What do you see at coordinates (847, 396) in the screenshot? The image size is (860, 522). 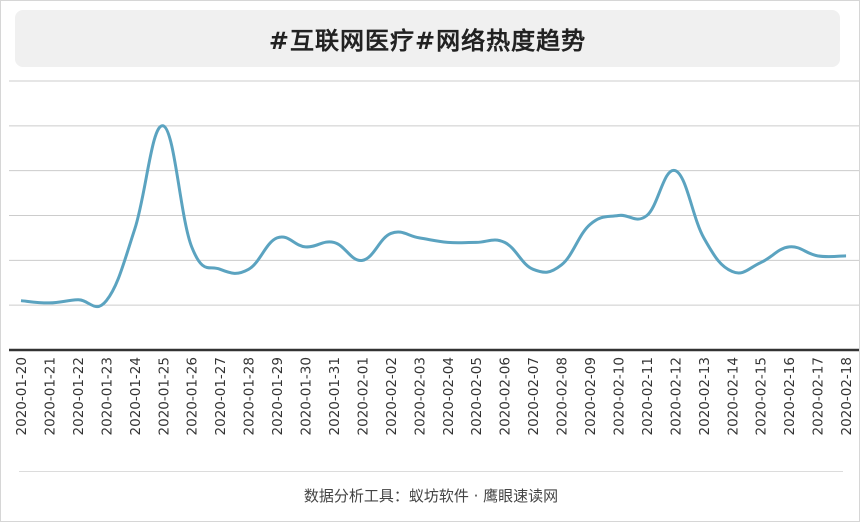 I see `x-tick-label: 2020-02-18` at bounding box center [847, 396].